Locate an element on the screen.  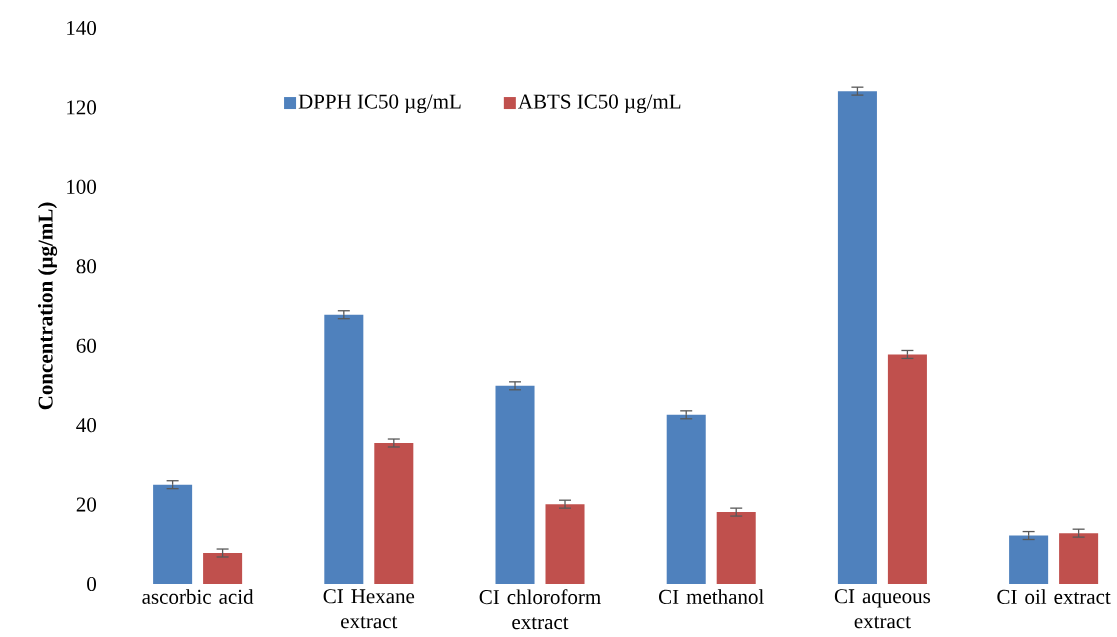
y-tick-label: 120 is located at coordinates (82, 107).